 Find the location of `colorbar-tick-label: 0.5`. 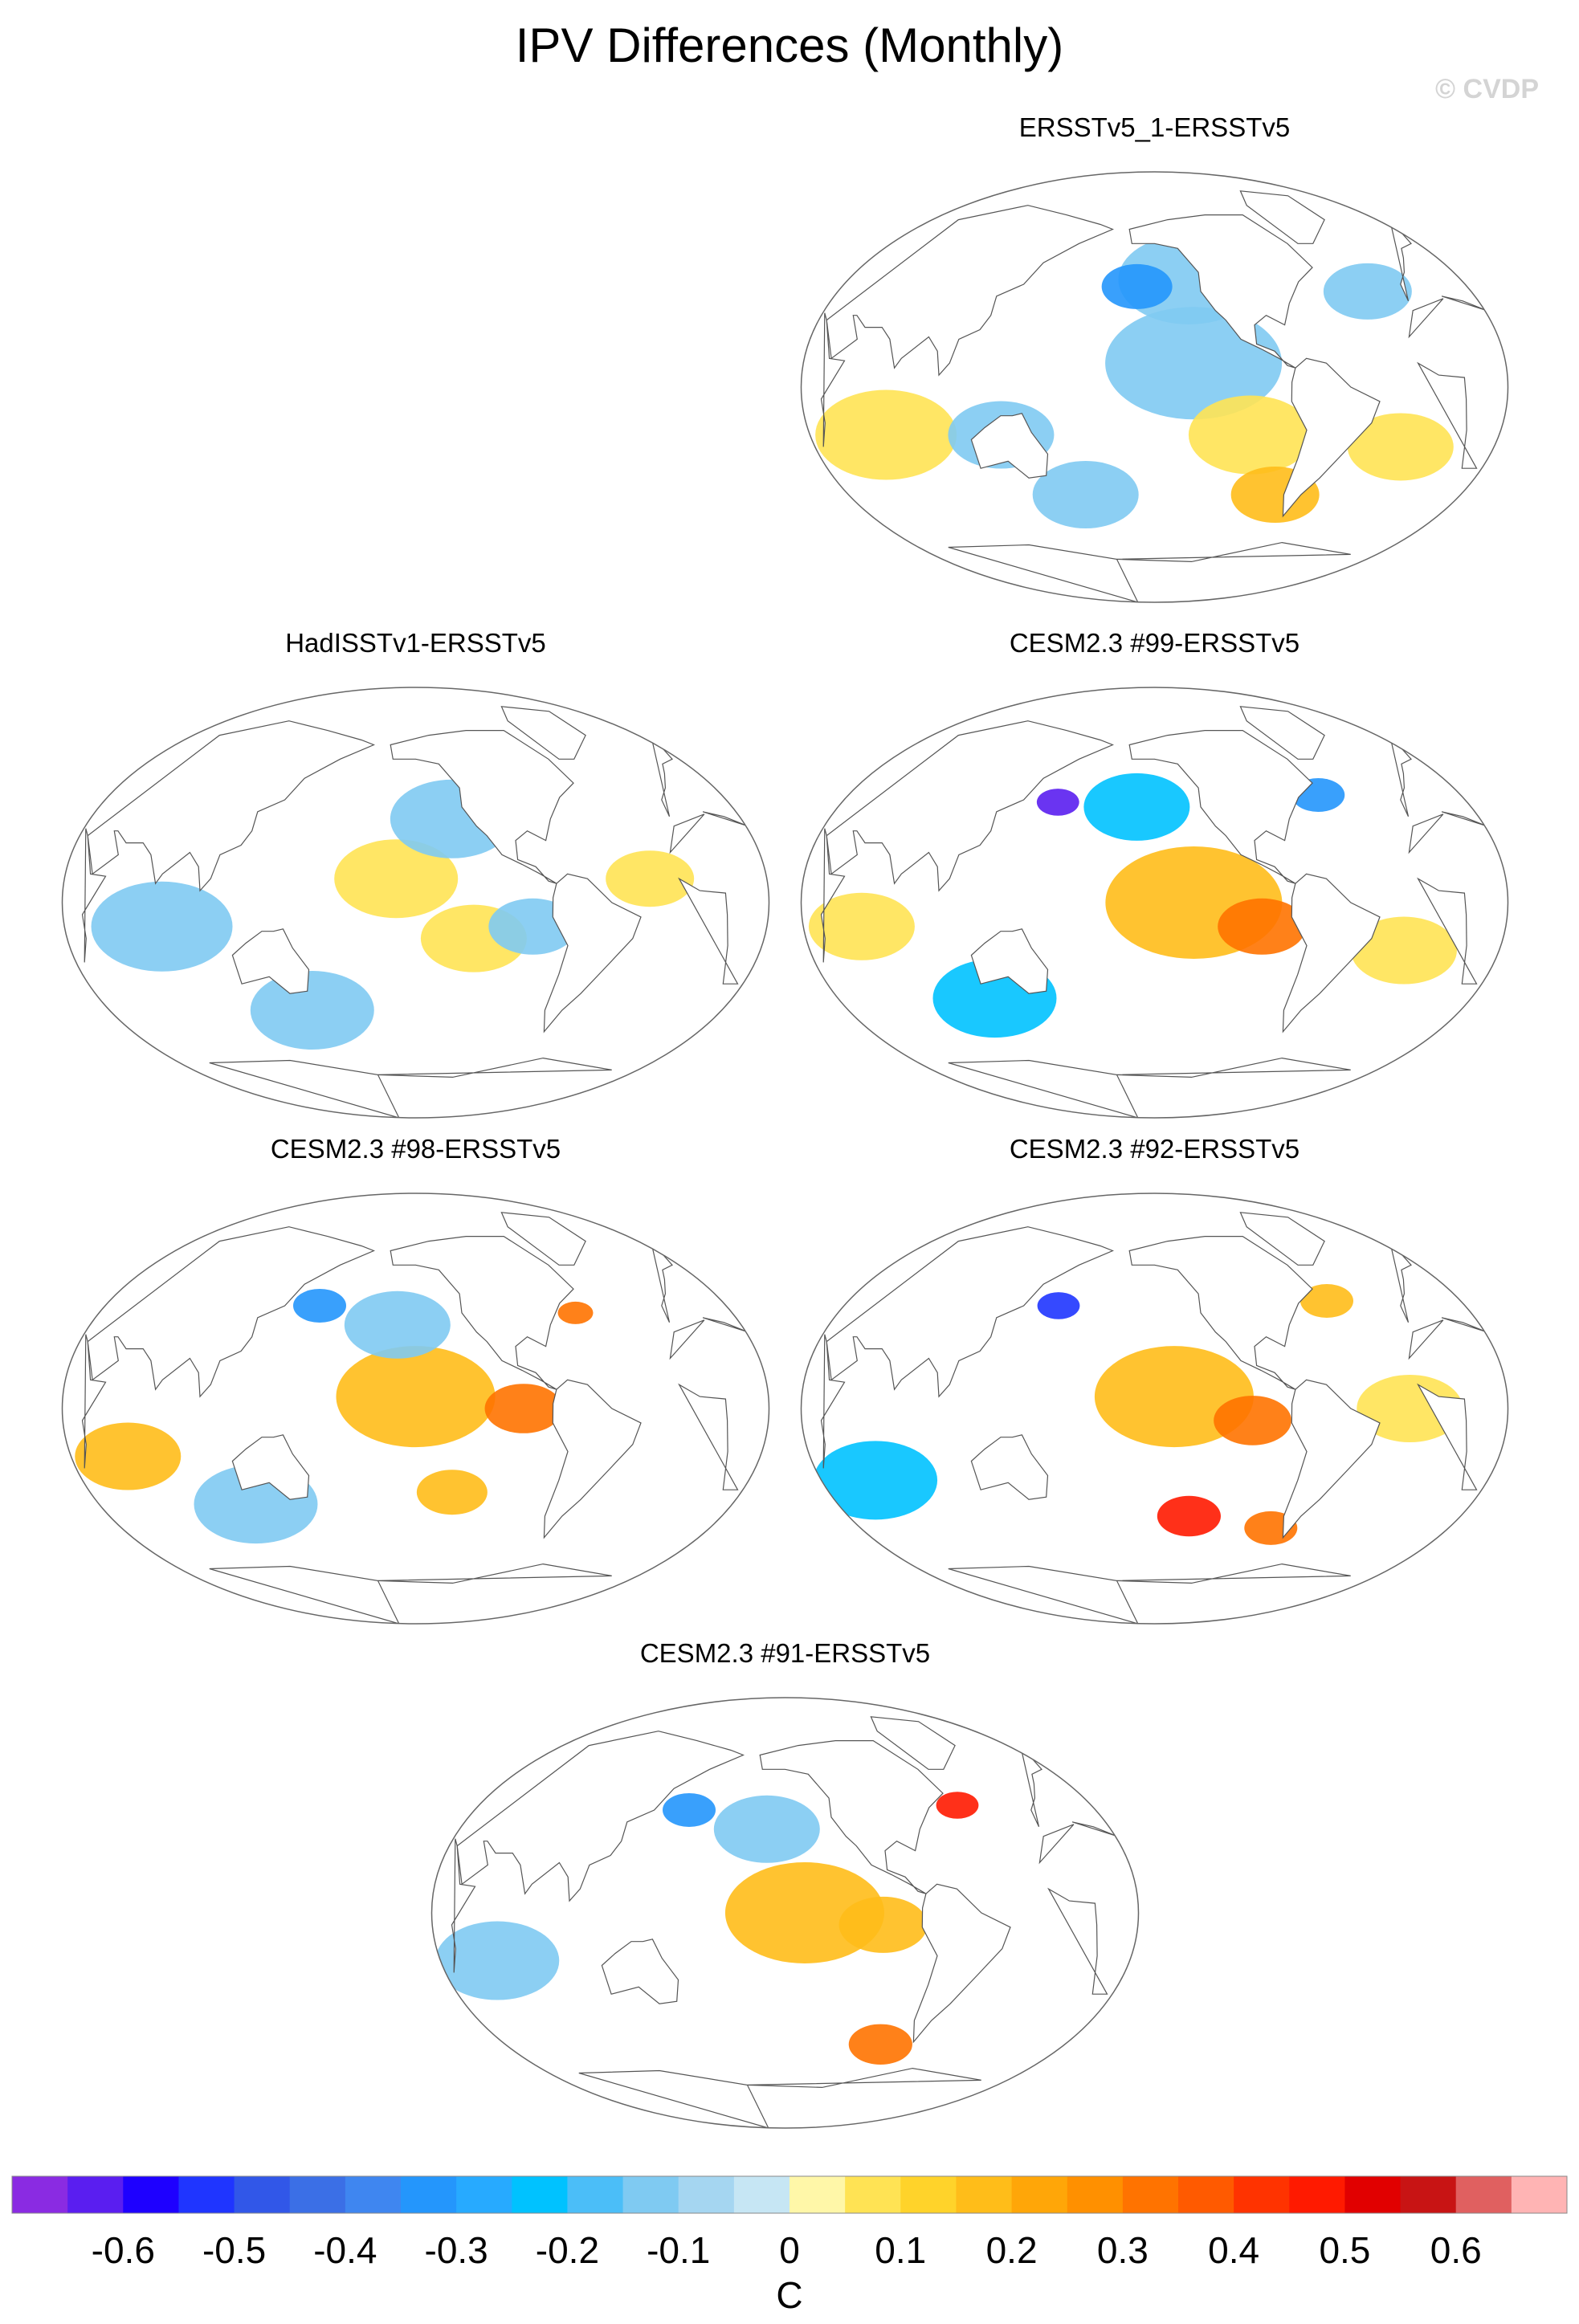

colorbar-tick-label: 0.5 is located at coordinates (1344, 2250).